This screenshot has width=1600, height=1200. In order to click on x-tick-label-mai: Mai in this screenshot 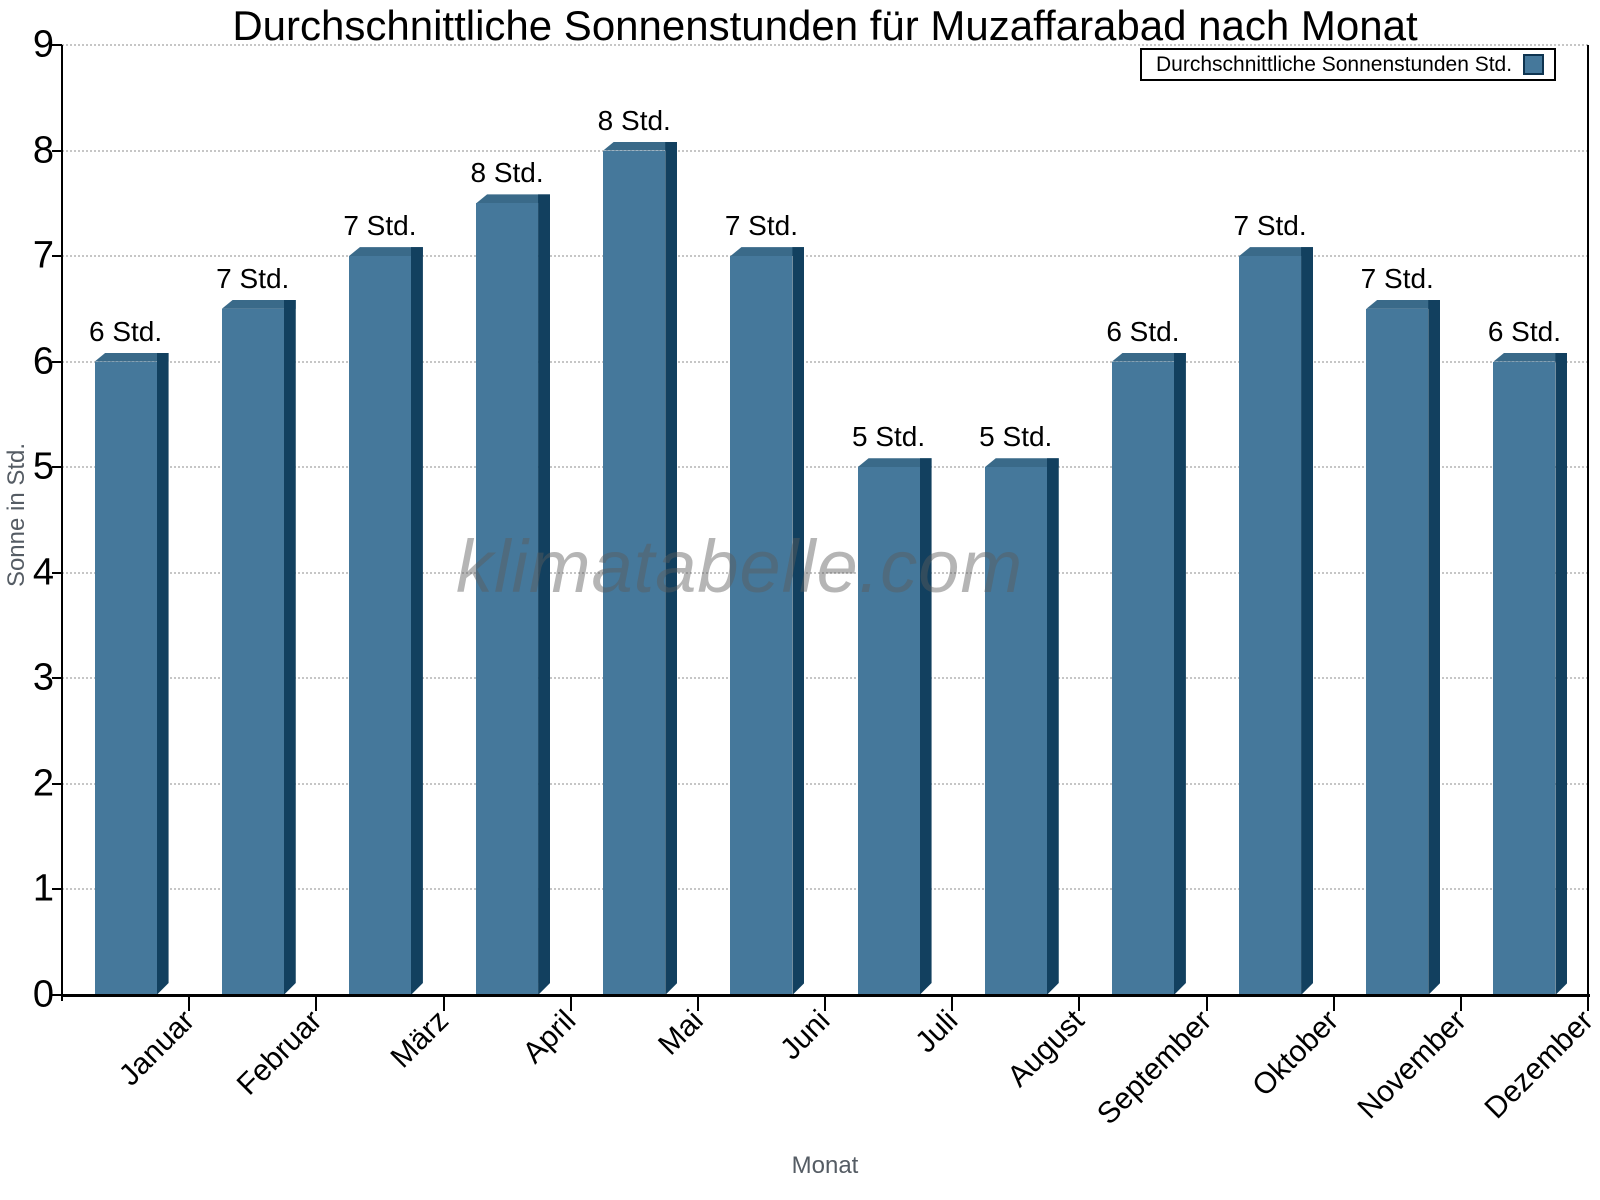, I will do `click(681, 1033)`.